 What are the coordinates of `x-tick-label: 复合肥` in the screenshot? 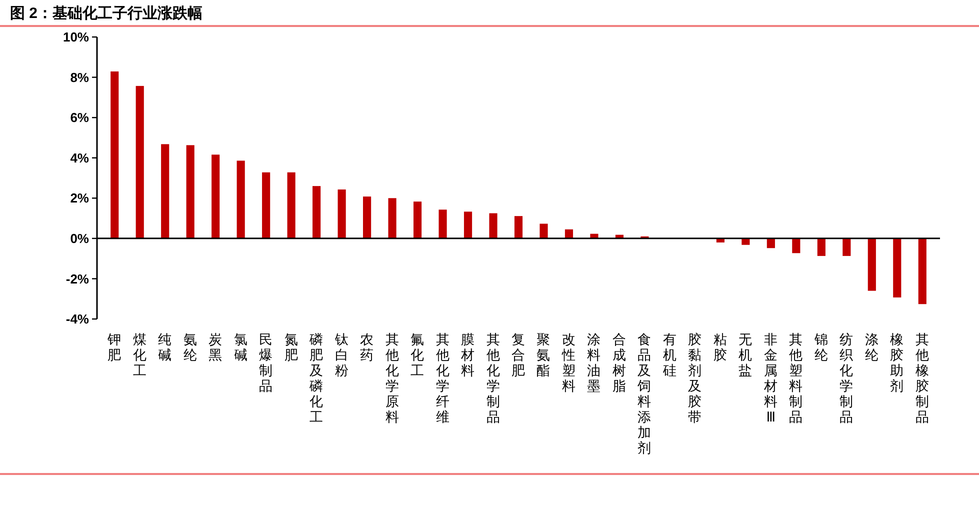 It's located at (519, 355).